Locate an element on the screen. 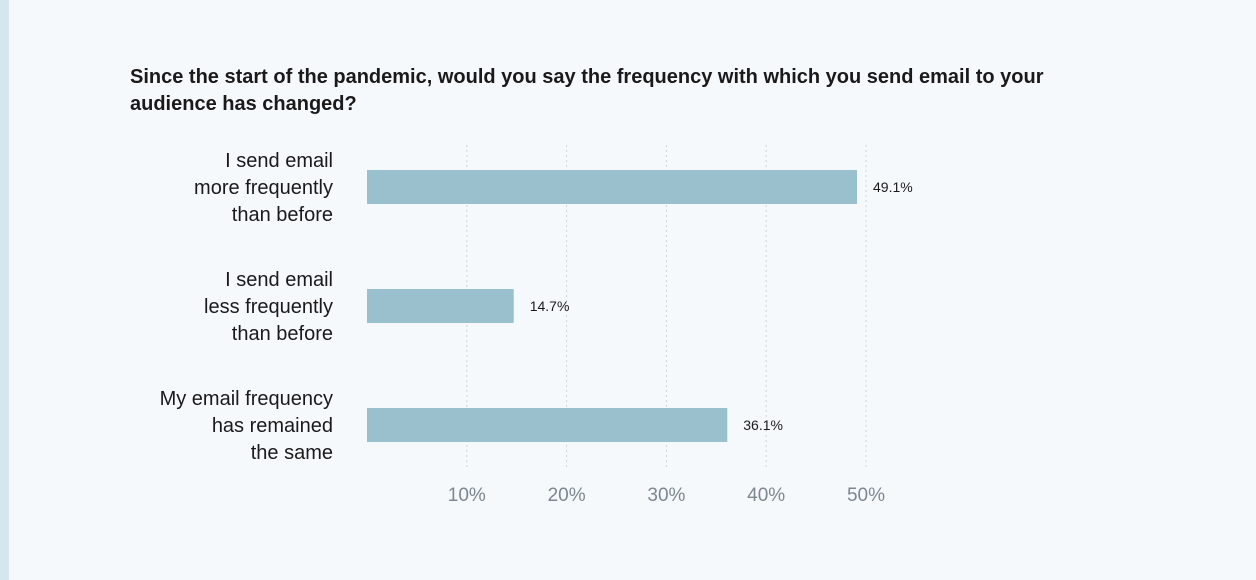 This screenshot has height=580, width=1256. left-accent-strip is located at coordinates (4, 290).